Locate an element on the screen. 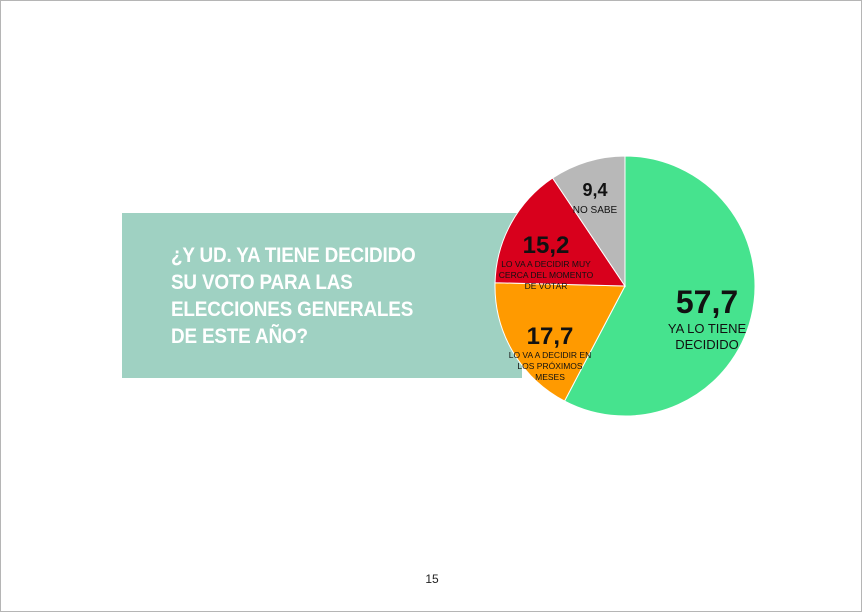 Image resolution: width=862 pixels, height=612 pixels. pie-slice-lo-va-a-decidir-en-los-proximos-meses is located at coordinates (560, 342).